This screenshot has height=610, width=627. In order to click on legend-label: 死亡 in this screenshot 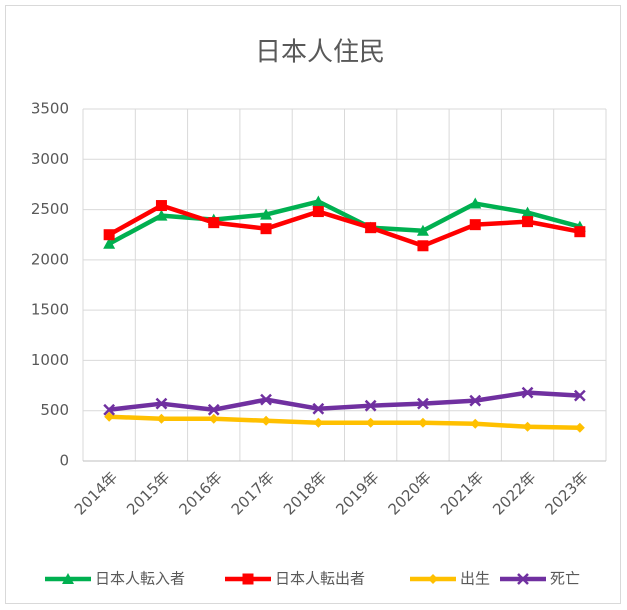, I will do `click(565, 579)`.